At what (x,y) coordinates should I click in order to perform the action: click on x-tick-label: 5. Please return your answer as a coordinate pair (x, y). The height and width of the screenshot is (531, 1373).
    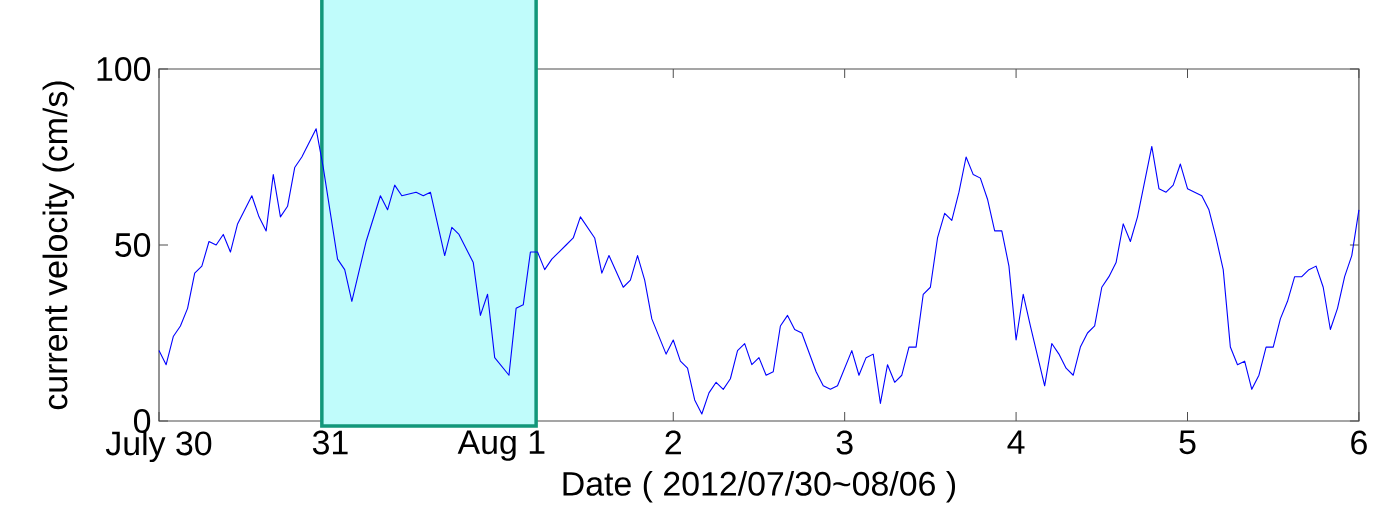
    Looking at the image, I should click on (1187, 442).